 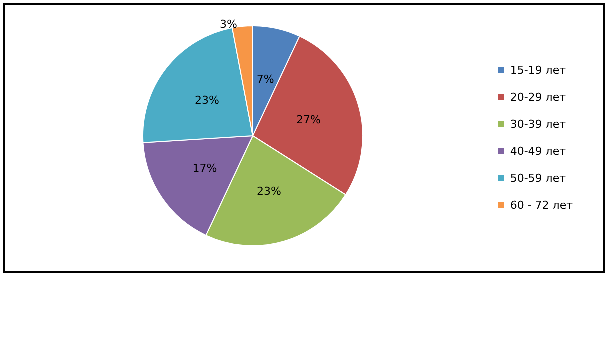 I want to click on legend-label: 50-59 лет, so click(x=538, y=178).